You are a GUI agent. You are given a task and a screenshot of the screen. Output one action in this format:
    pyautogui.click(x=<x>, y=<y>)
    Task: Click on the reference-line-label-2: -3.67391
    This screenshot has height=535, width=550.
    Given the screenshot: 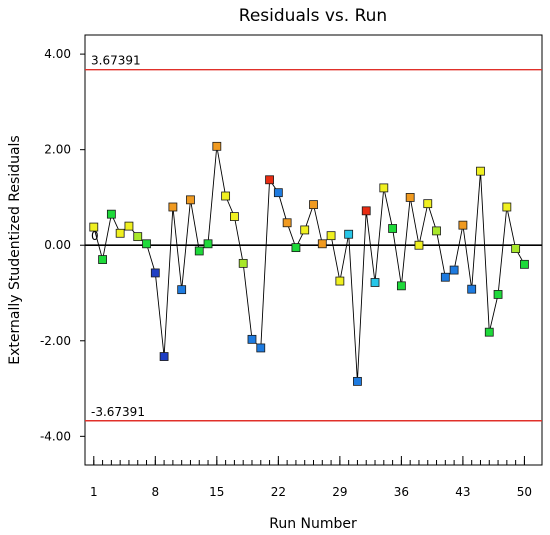 What is the action you would take?
    pyautogui.click(x=118, y=412)
    